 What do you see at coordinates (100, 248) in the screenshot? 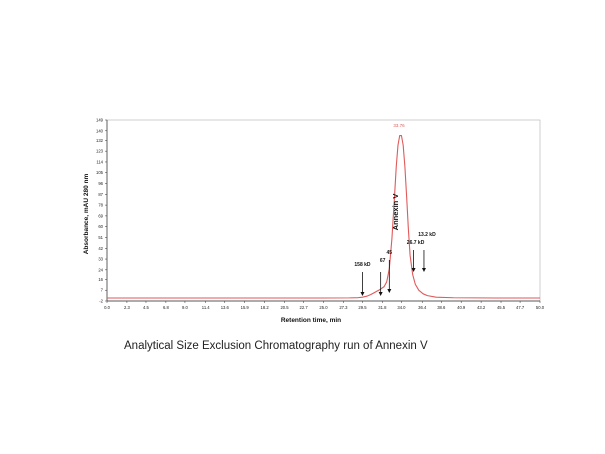
I see `y-tick-label: 42` at bounding box center [100, 248].